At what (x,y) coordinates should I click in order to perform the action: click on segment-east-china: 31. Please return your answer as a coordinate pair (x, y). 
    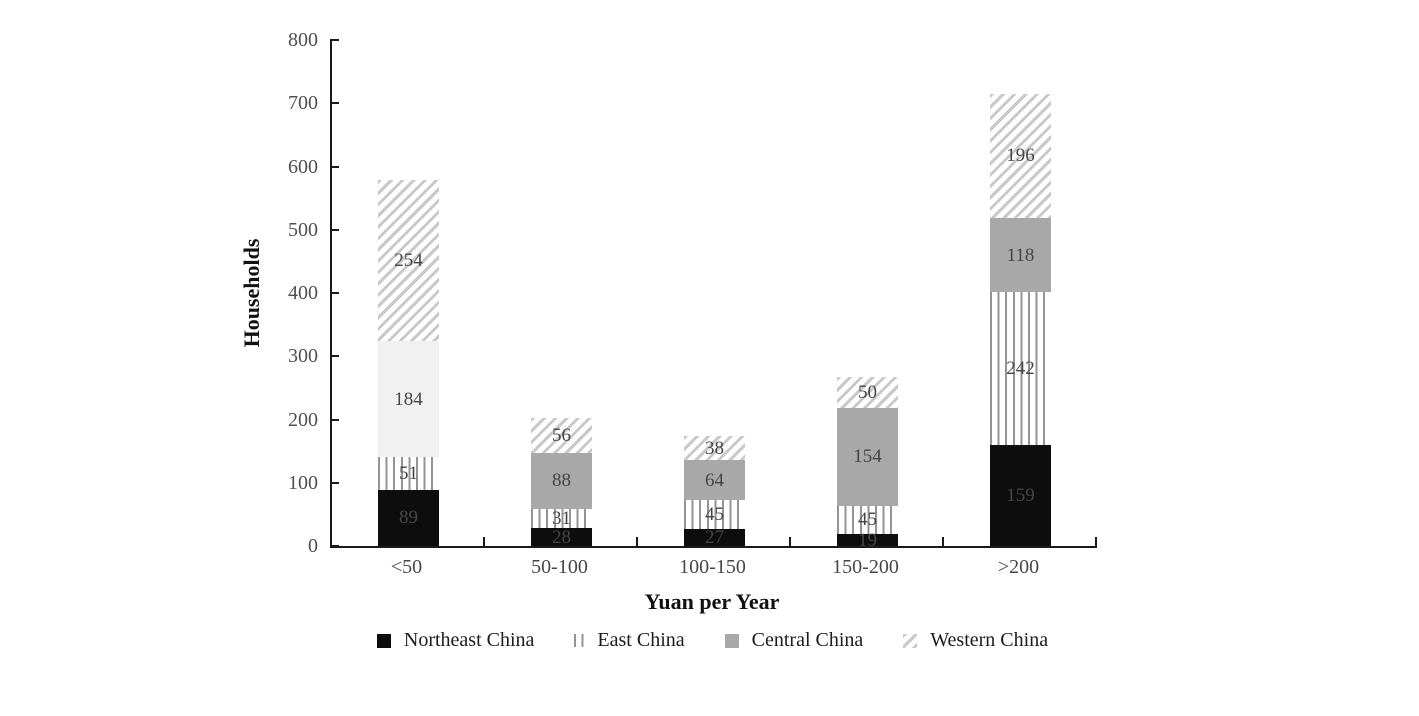
    Looking at the image, I should click on (561, 518).